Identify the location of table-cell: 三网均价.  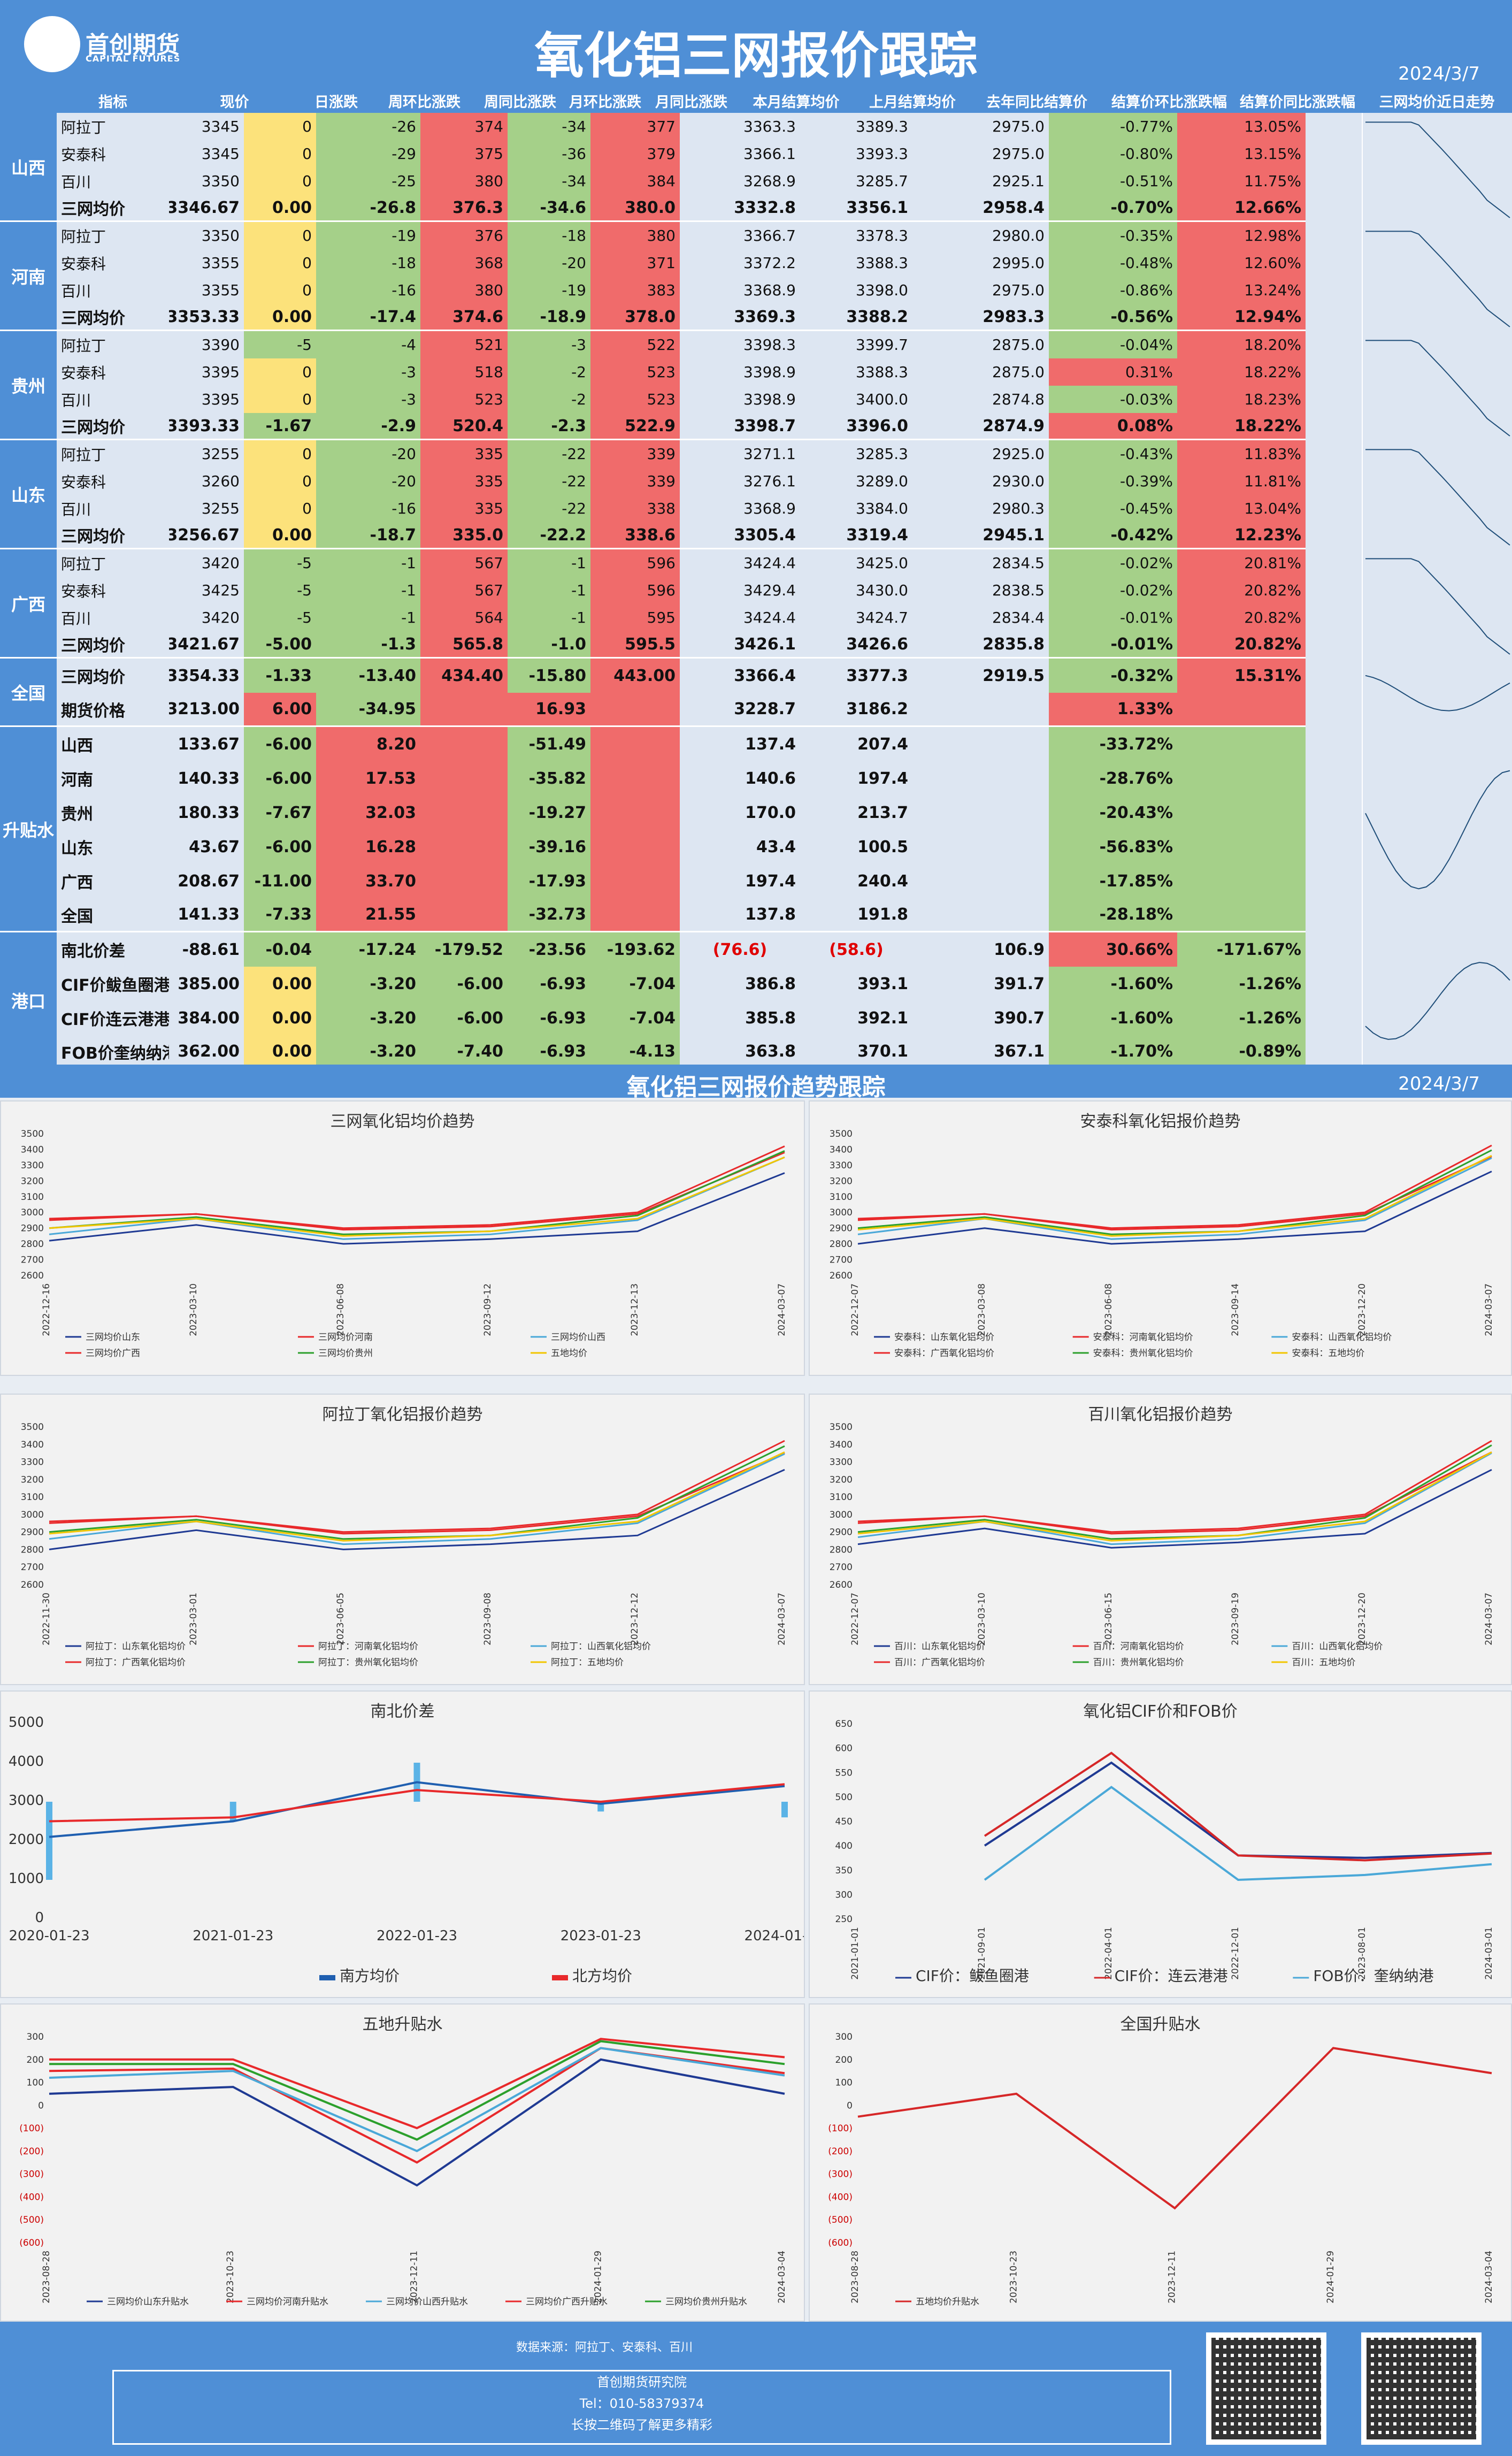
(113, 676).